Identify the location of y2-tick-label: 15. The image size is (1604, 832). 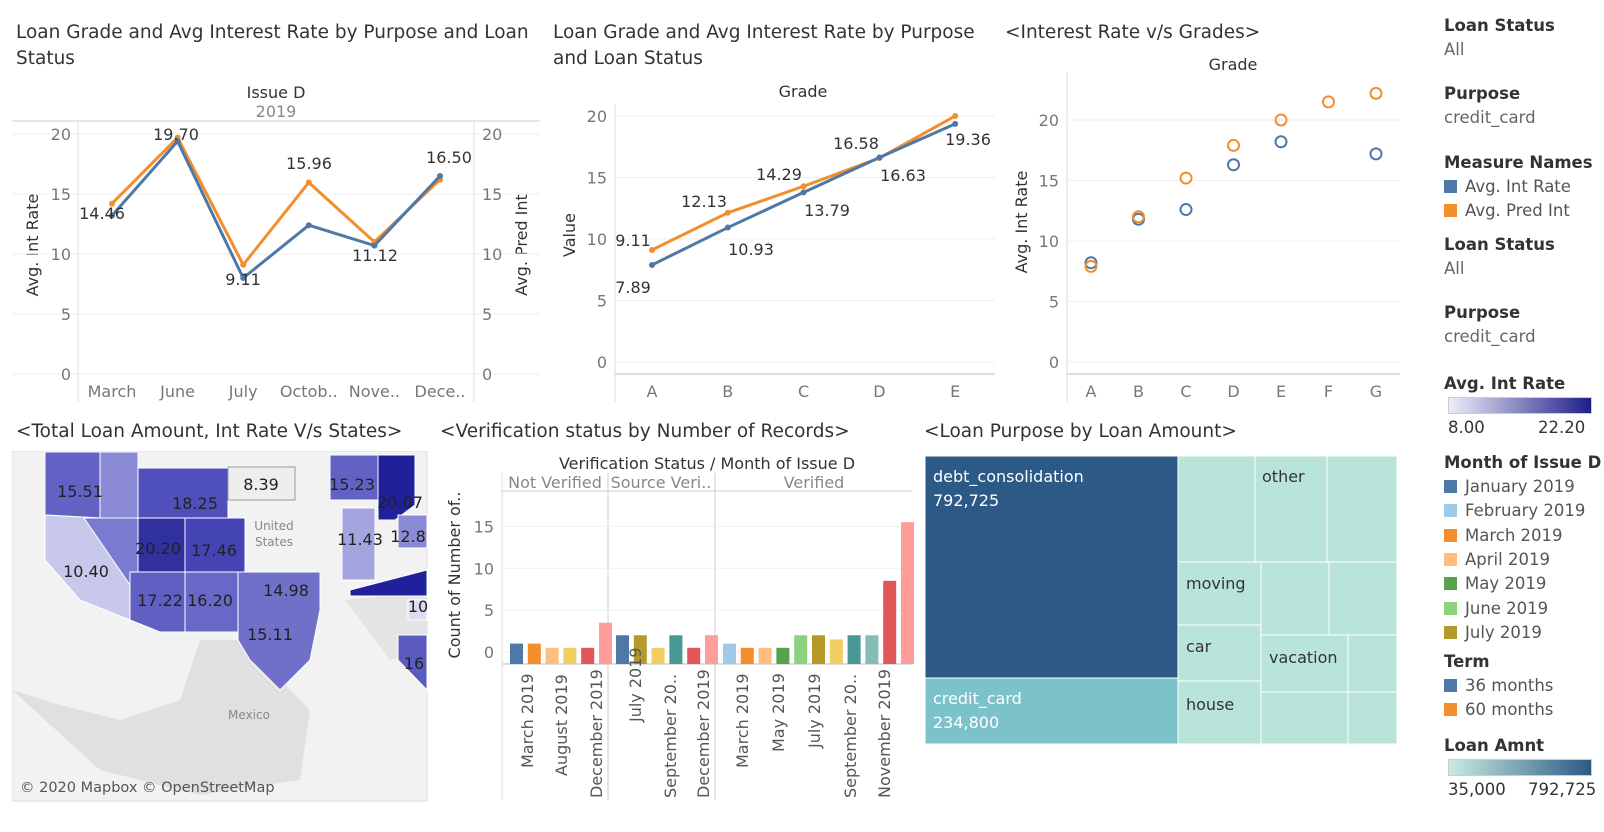
(492, 194).